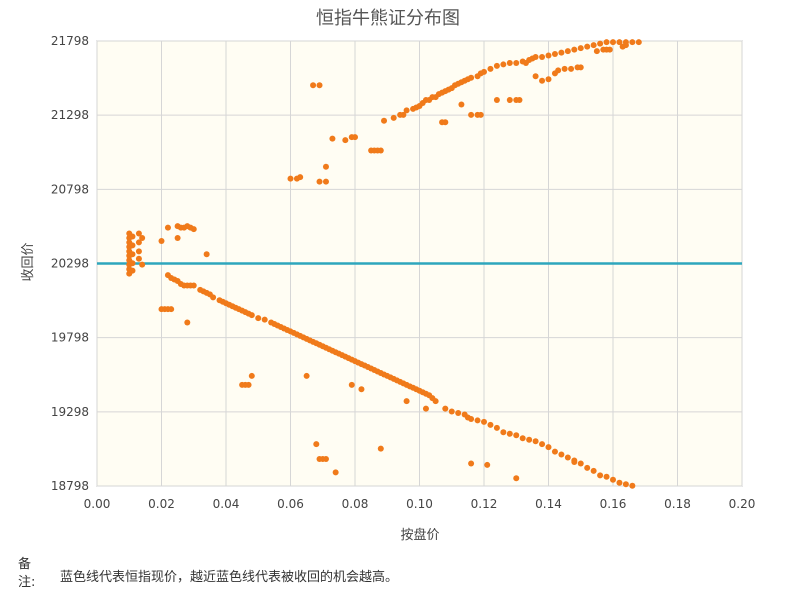  What do you see at coordinates (742, 504) in the screenshot?
I see `x-tick-label: 0.20` at bounding box center [742, 504].